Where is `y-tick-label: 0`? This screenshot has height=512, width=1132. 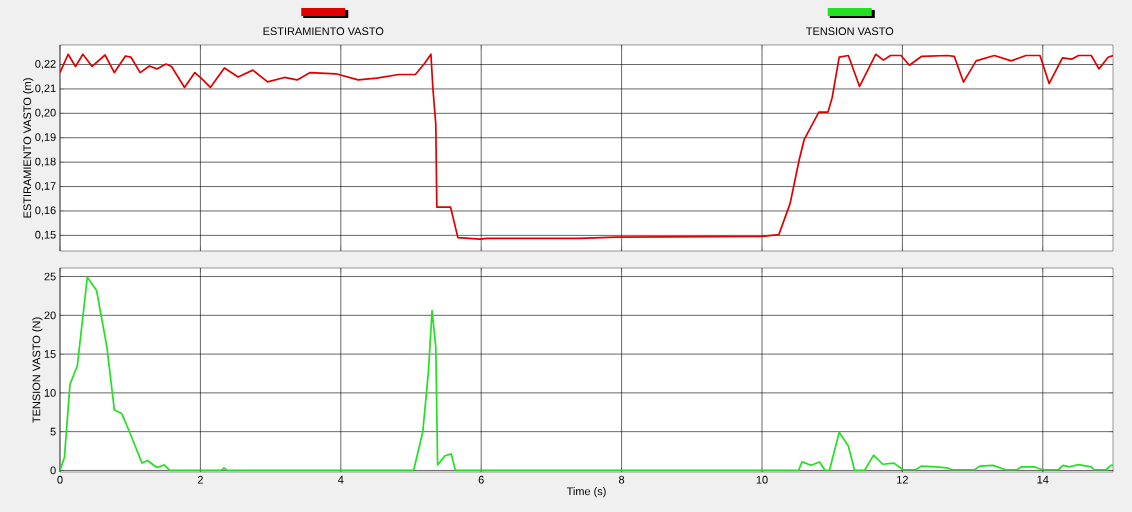 y-tick-label: 0 is located at coordinates (53, 470).